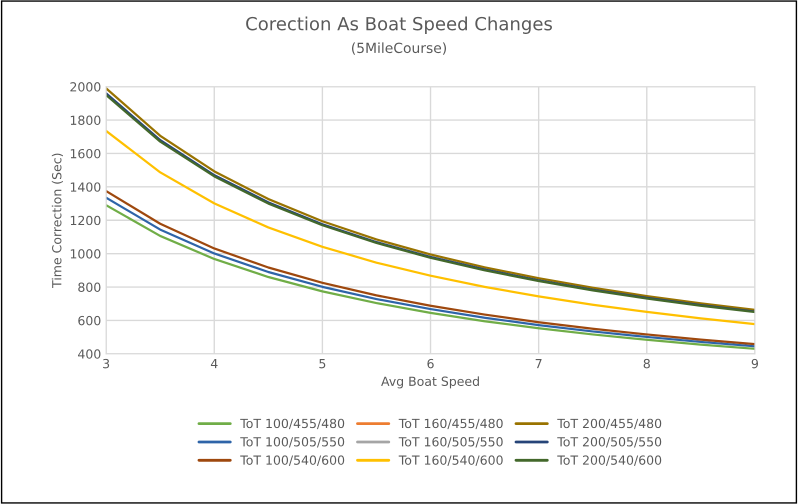 Image resolution: width=798 pixels, height=504 pixels. What do you see at coordinates (609, 460) in the screenshot?
I see `legend-label: ToT 200/540/600` at bounding box center [609, 460].